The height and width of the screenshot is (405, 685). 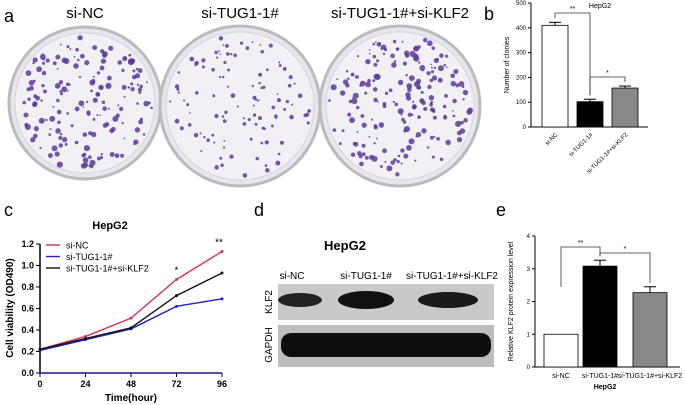 I want to click on x-tick-label: si-TUG1-1#+si-KLF2, so click(x=608, y=154).